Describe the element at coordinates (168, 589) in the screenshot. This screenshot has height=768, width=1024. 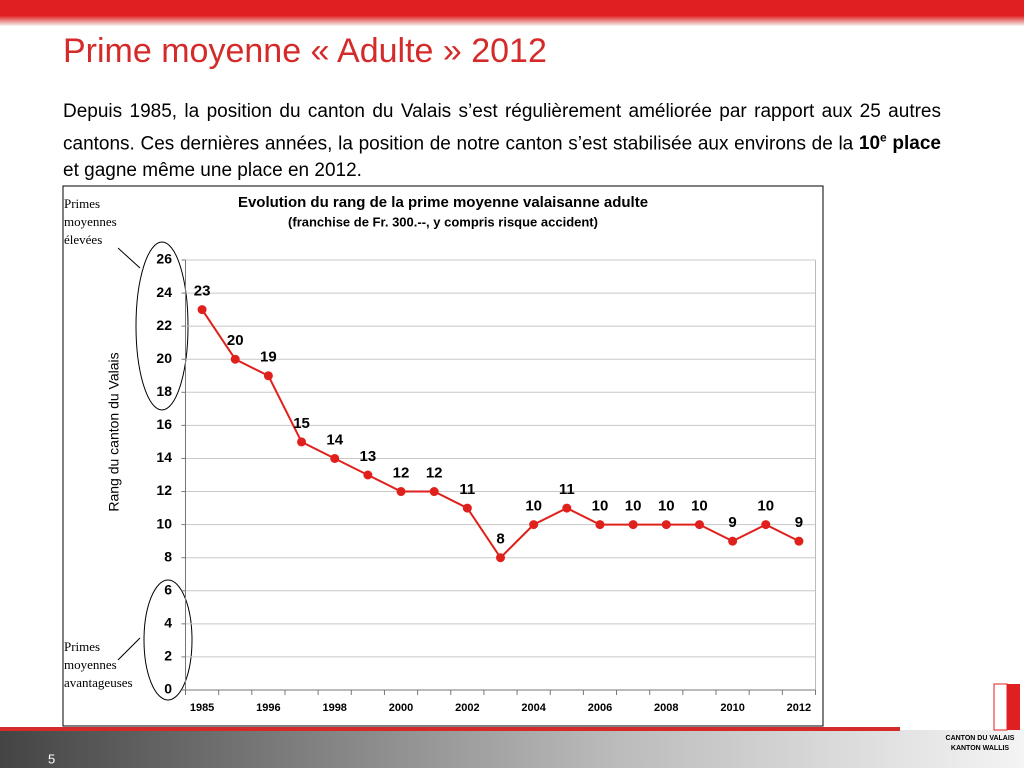
I see `y-tick-label: 6` at that location.